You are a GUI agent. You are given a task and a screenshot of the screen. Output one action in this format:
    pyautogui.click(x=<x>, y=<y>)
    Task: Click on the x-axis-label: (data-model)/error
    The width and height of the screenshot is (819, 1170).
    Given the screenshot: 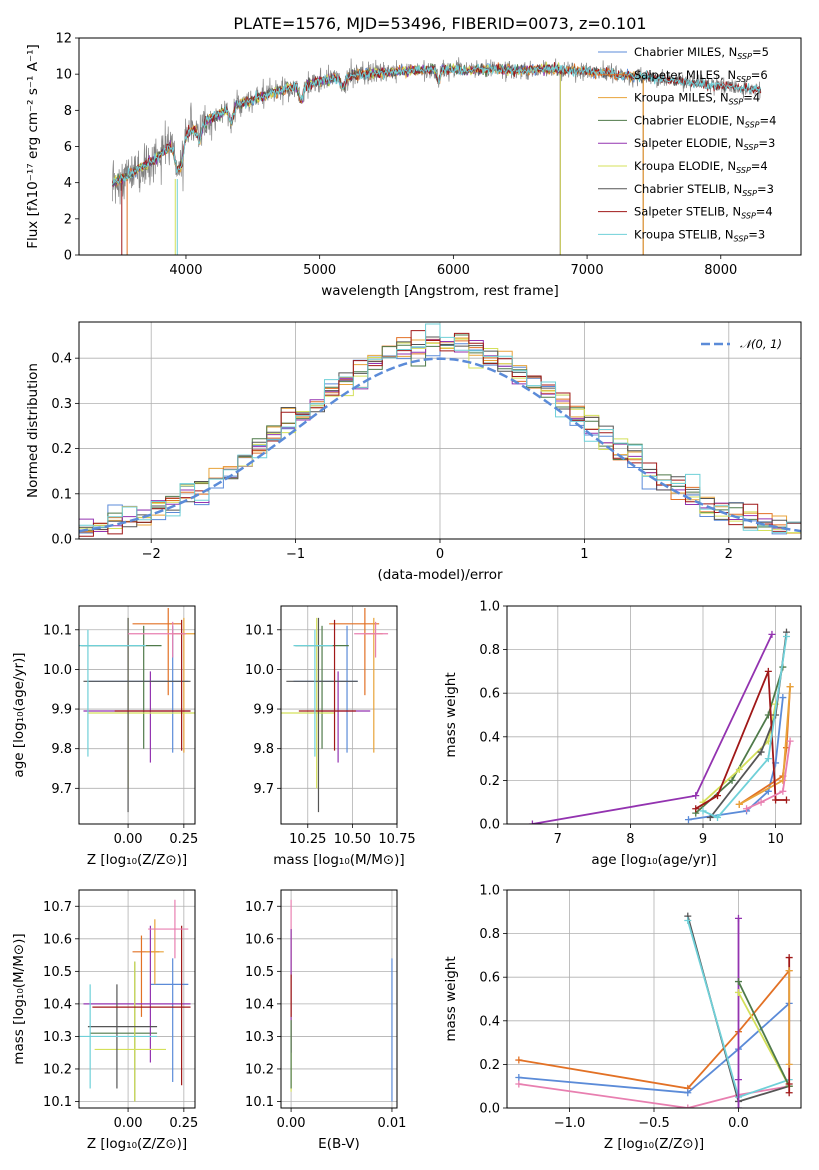 What is the action you would take?
    pyautogui.click(x=440, y=575)
    